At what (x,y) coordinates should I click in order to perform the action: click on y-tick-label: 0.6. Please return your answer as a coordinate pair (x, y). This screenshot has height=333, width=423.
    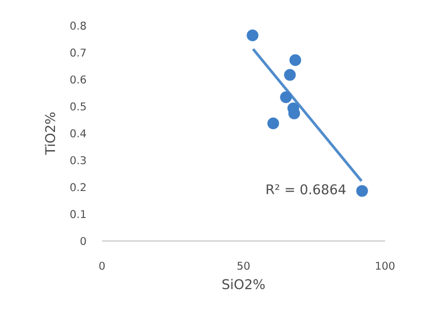
    Looking at the image, I should click on (78, 79).